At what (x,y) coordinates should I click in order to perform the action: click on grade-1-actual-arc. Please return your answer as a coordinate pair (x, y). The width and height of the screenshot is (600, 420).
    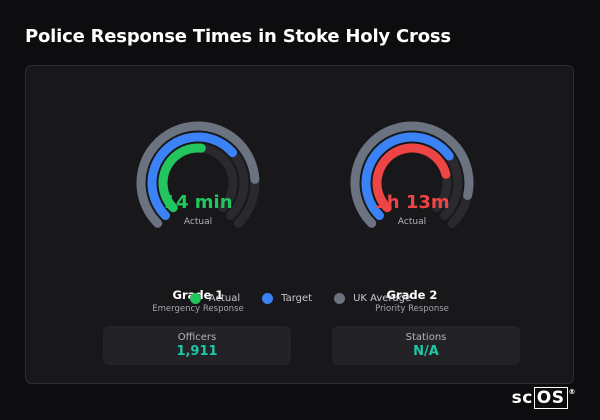
    Looking at the image, I should click on (182, 178).